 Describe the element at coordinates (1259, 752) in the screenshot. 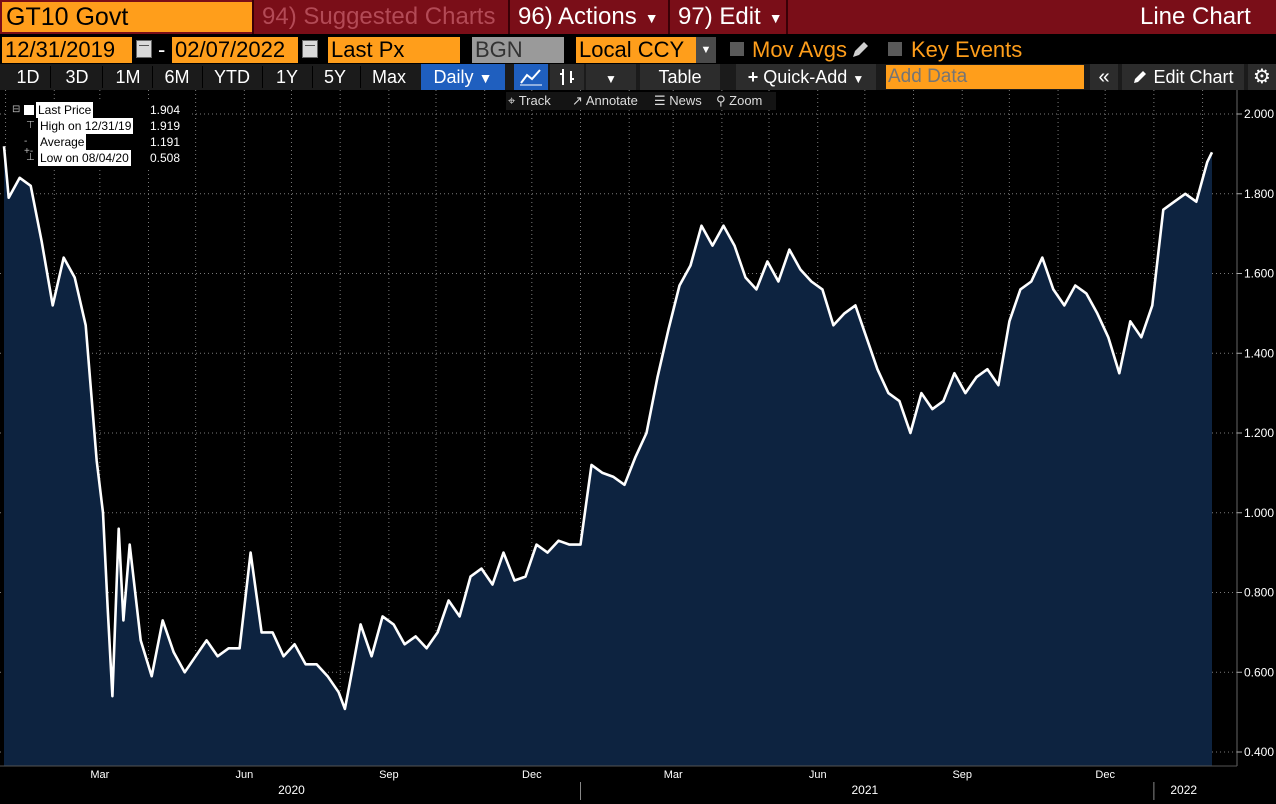

I see `y-tick-label: 0.400` at that location.